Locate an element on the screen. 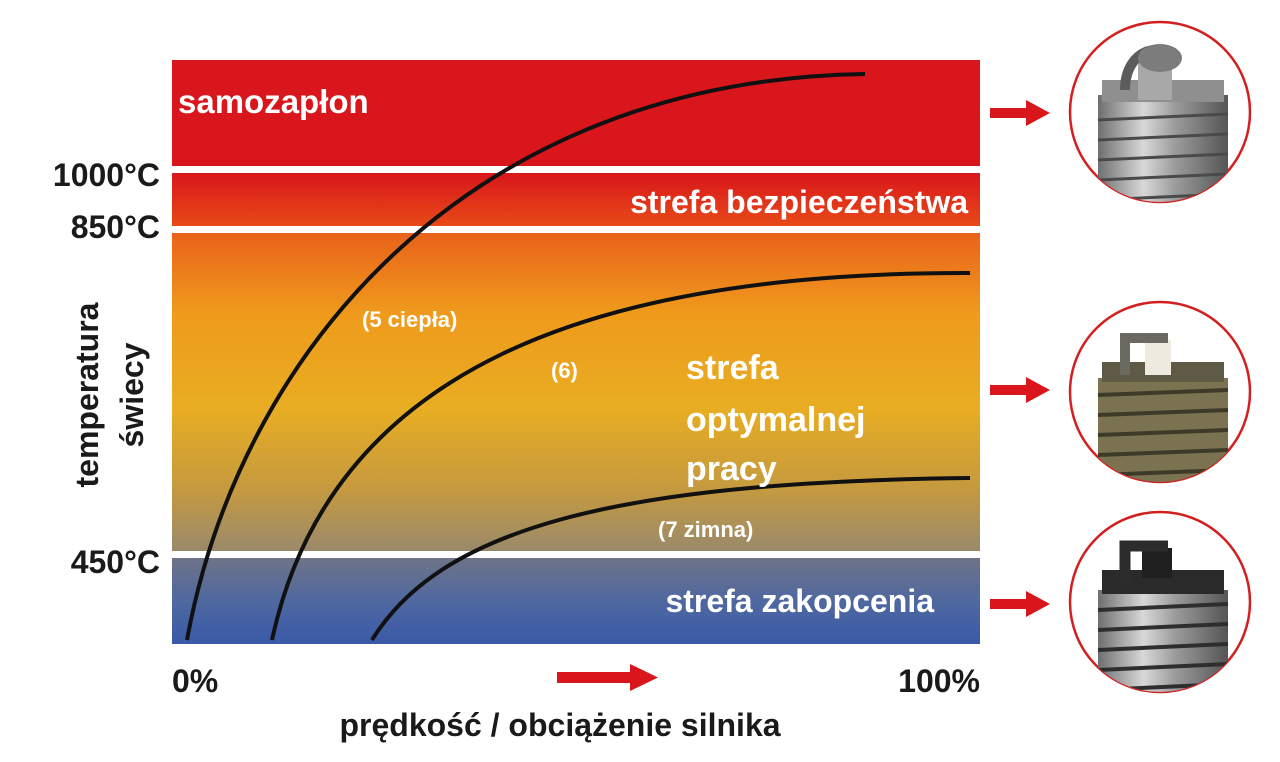 The height and width of the screenshot is (762, 1280). x-axis-start-label: 0% is located at coordinates (195, 681).